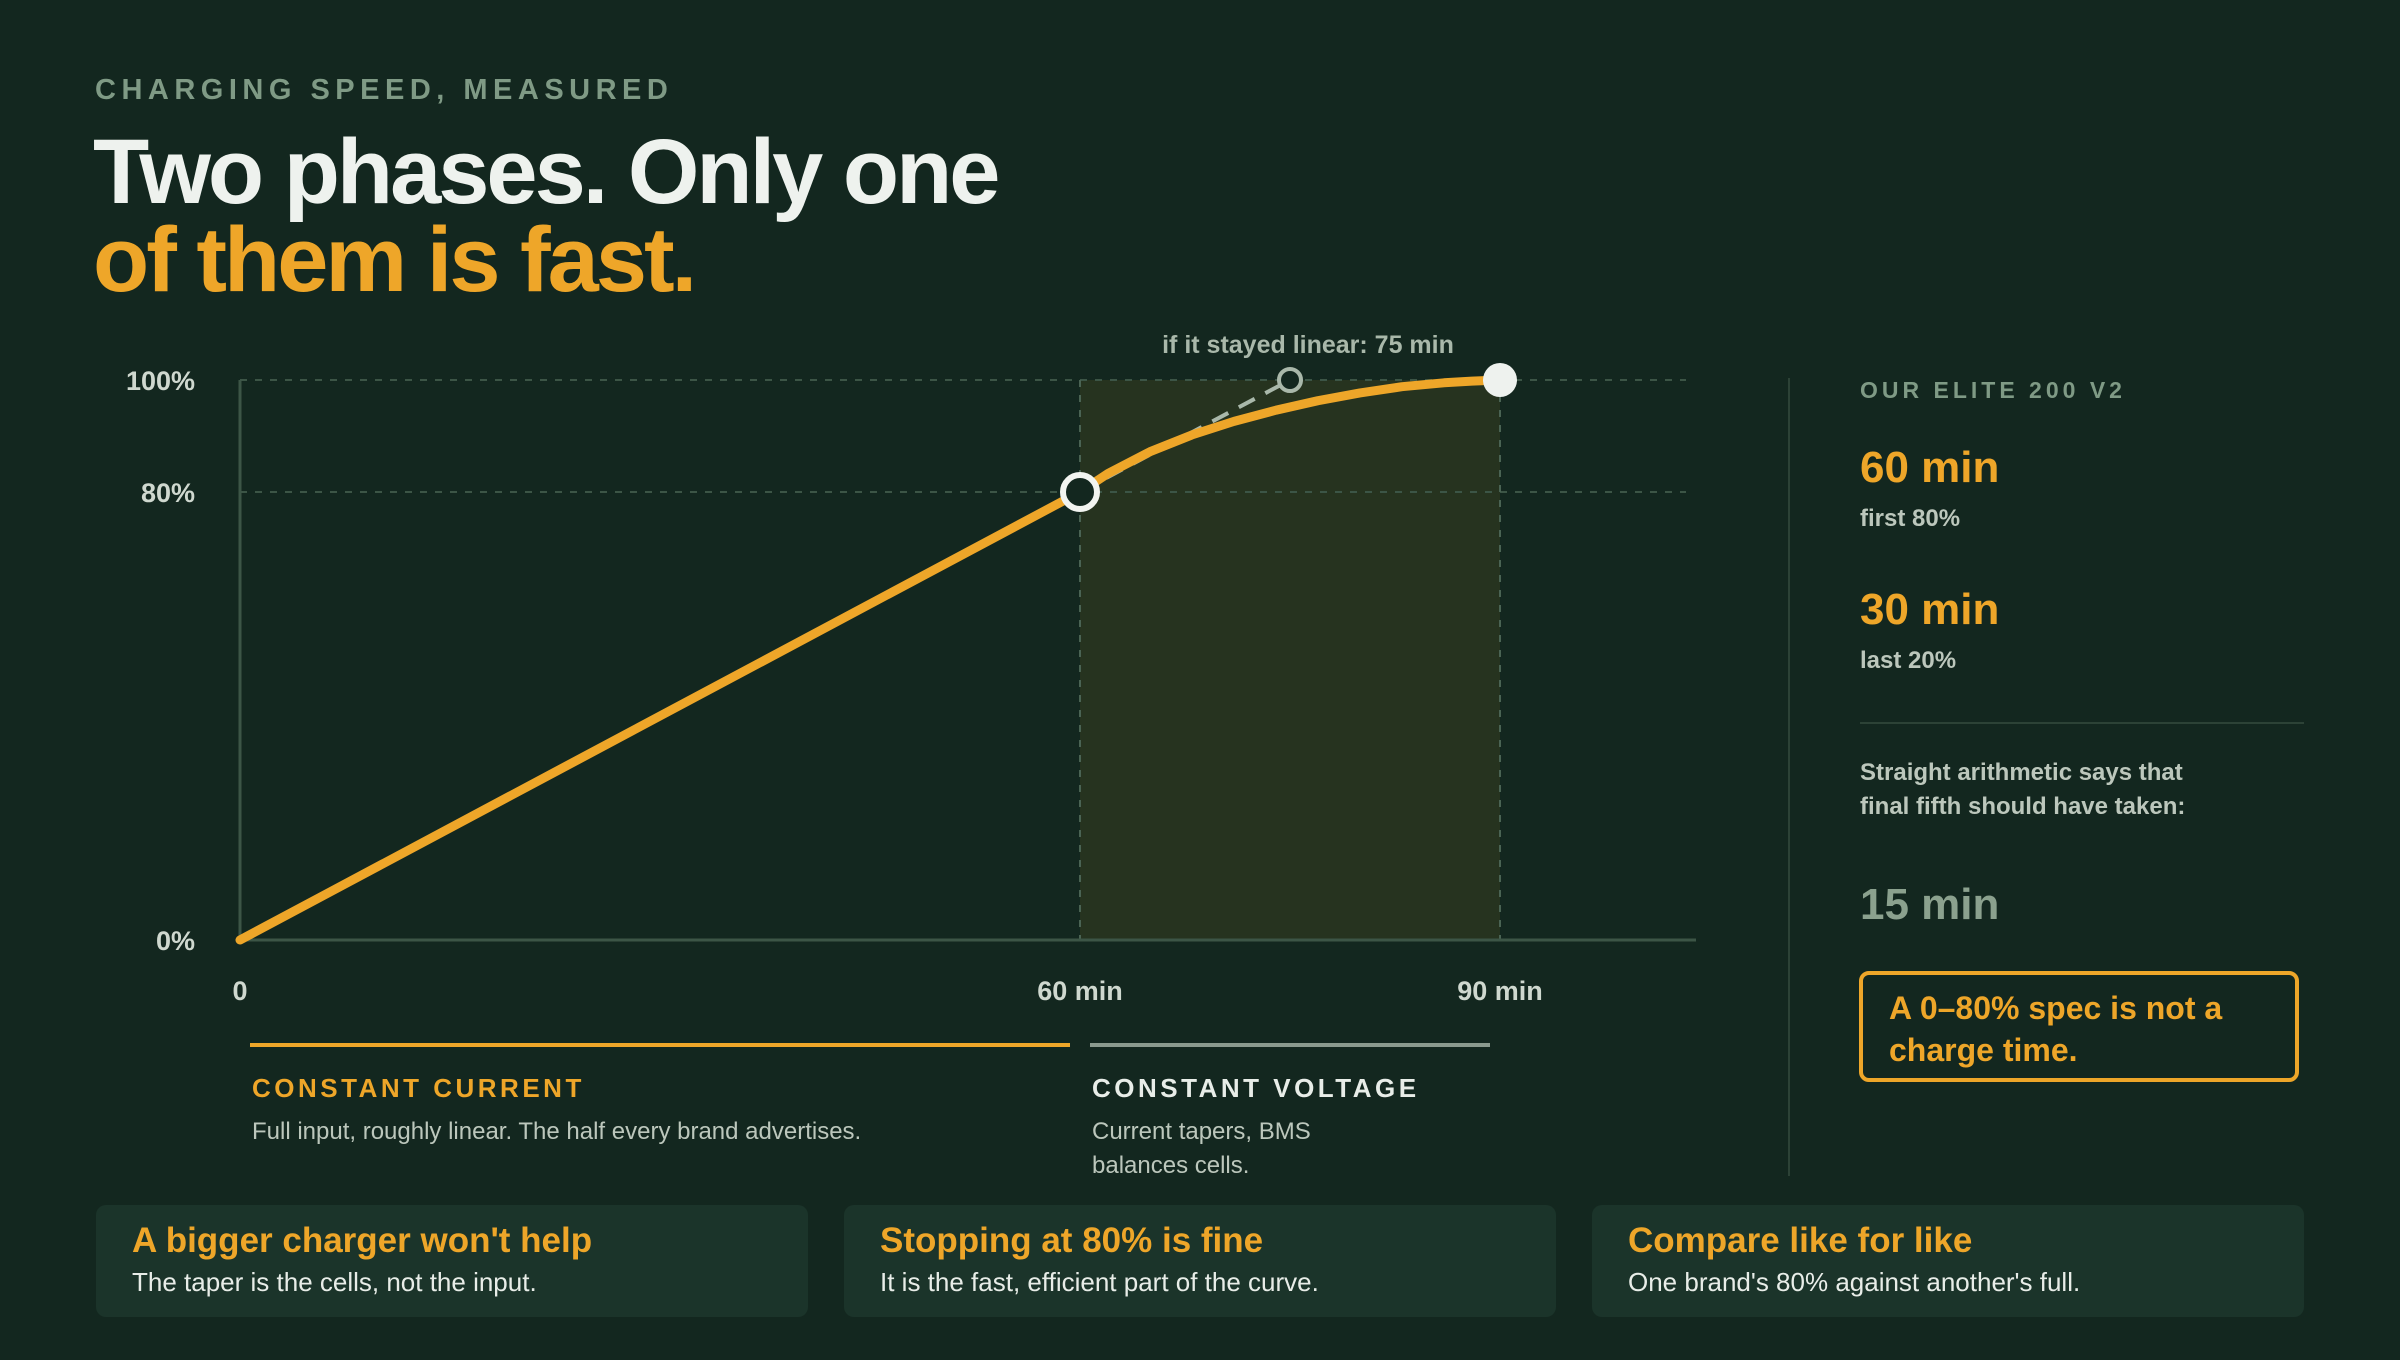 Image resolution: width=2400 pixels, height=1360 pixels. What do you see at coordinates (1290, 660) in the screenshot?
I see `constant-voltage-region` at bounding box center [1290, 660].